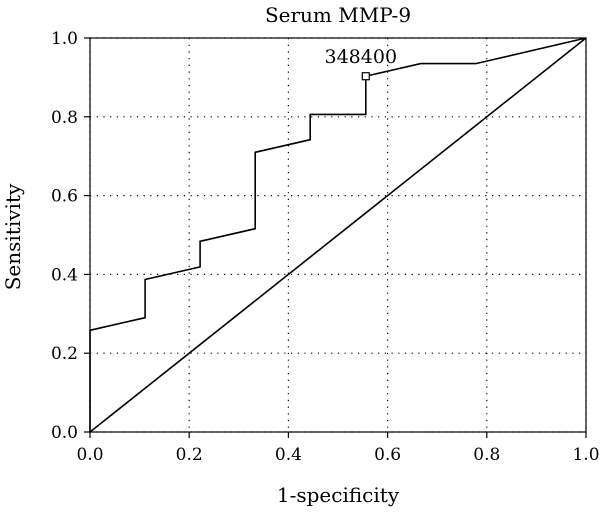  What do you see at coordinates (64, 236) in the screenshot?
I see `y-tick-labels: 0.0 0.2 0.4 0.6 0.8 1.0` at bounding box center [64, 236].